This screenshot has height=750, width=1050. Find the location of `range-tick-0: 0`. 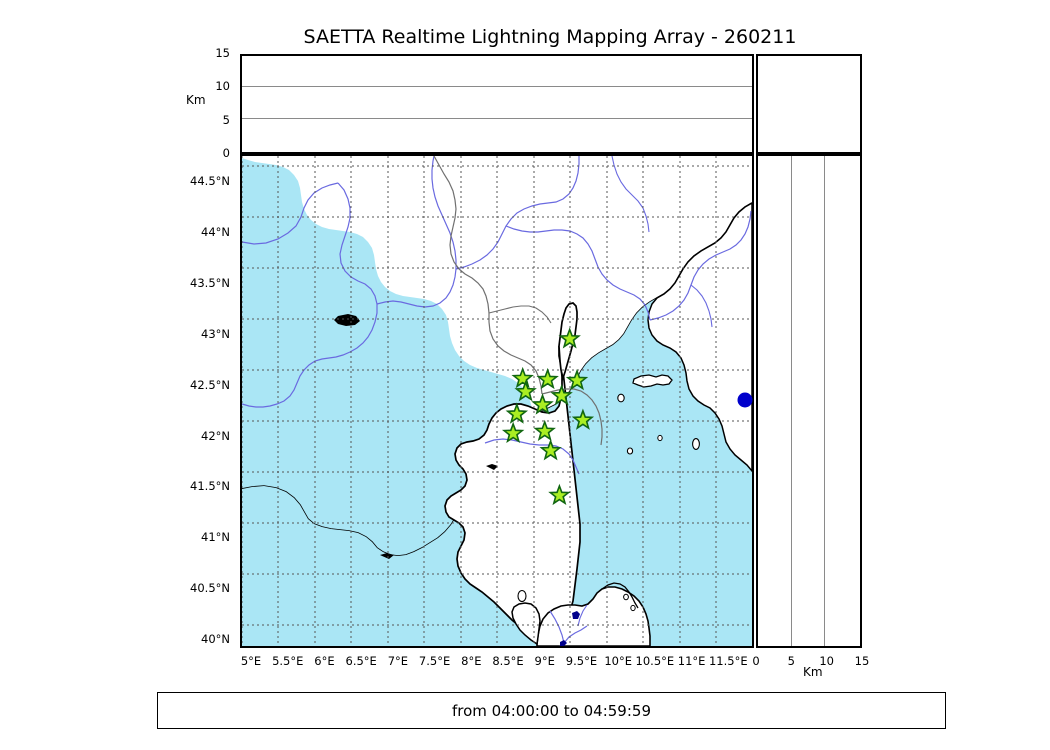

range-tick-0: 0 is located at coordinates (756, 661).